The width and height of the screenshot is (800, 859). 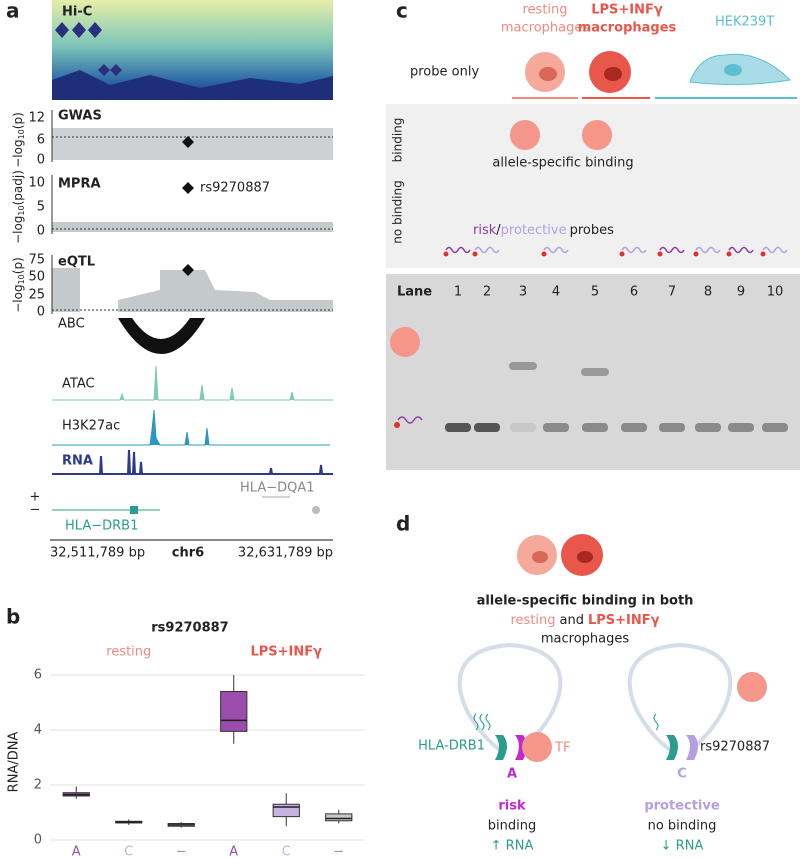 I want to click on hic-label: Hi-C, so click(x=77, y=12).